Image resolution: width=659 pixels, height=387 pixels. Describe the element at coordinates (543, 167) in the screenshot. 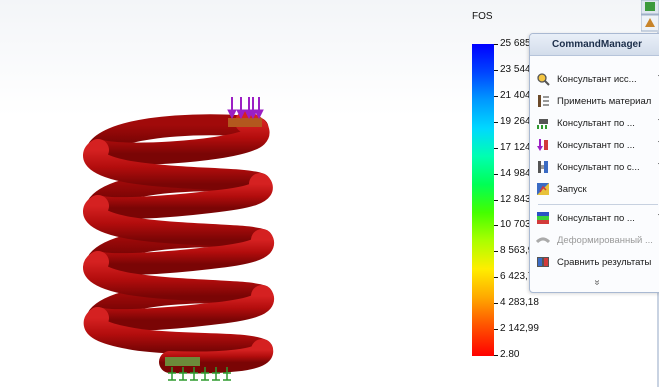

I see `connections-icon` at that location.